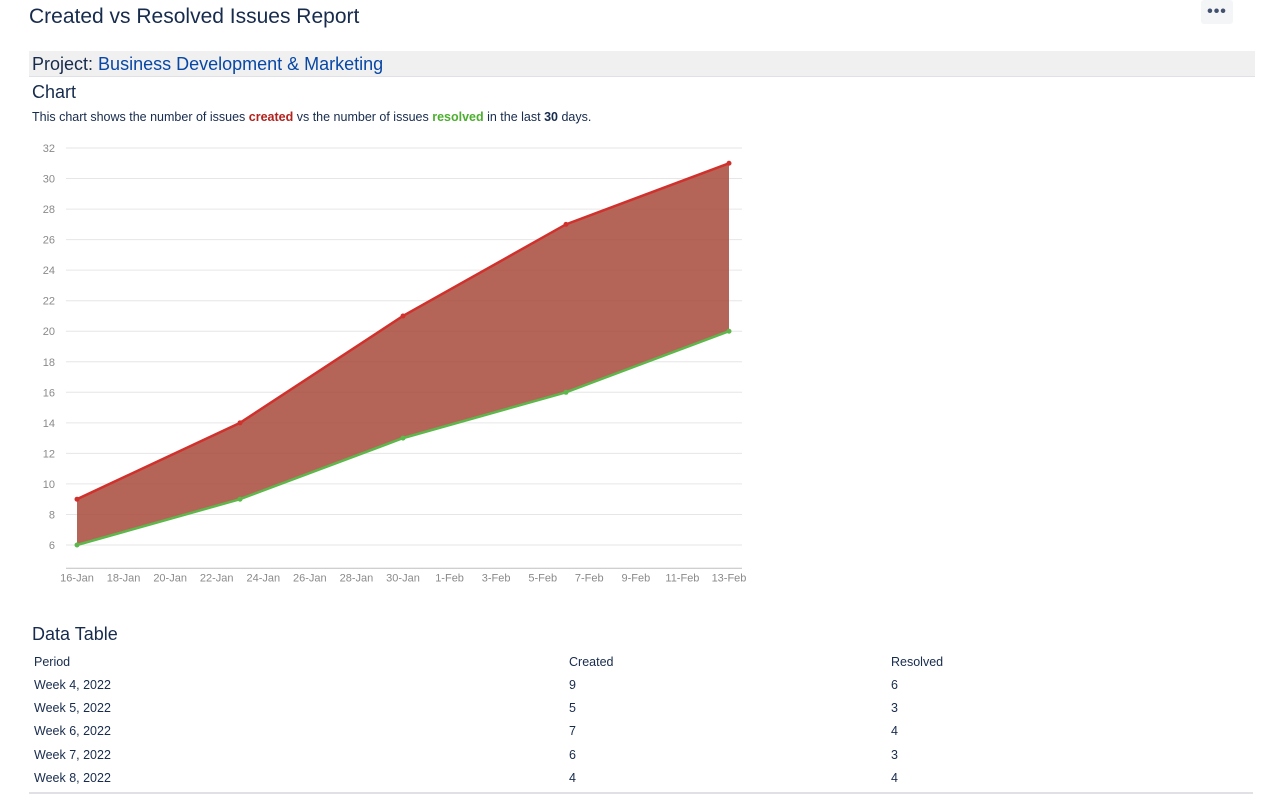  I want to click on chart-heading: Chart, so click(54, 92).